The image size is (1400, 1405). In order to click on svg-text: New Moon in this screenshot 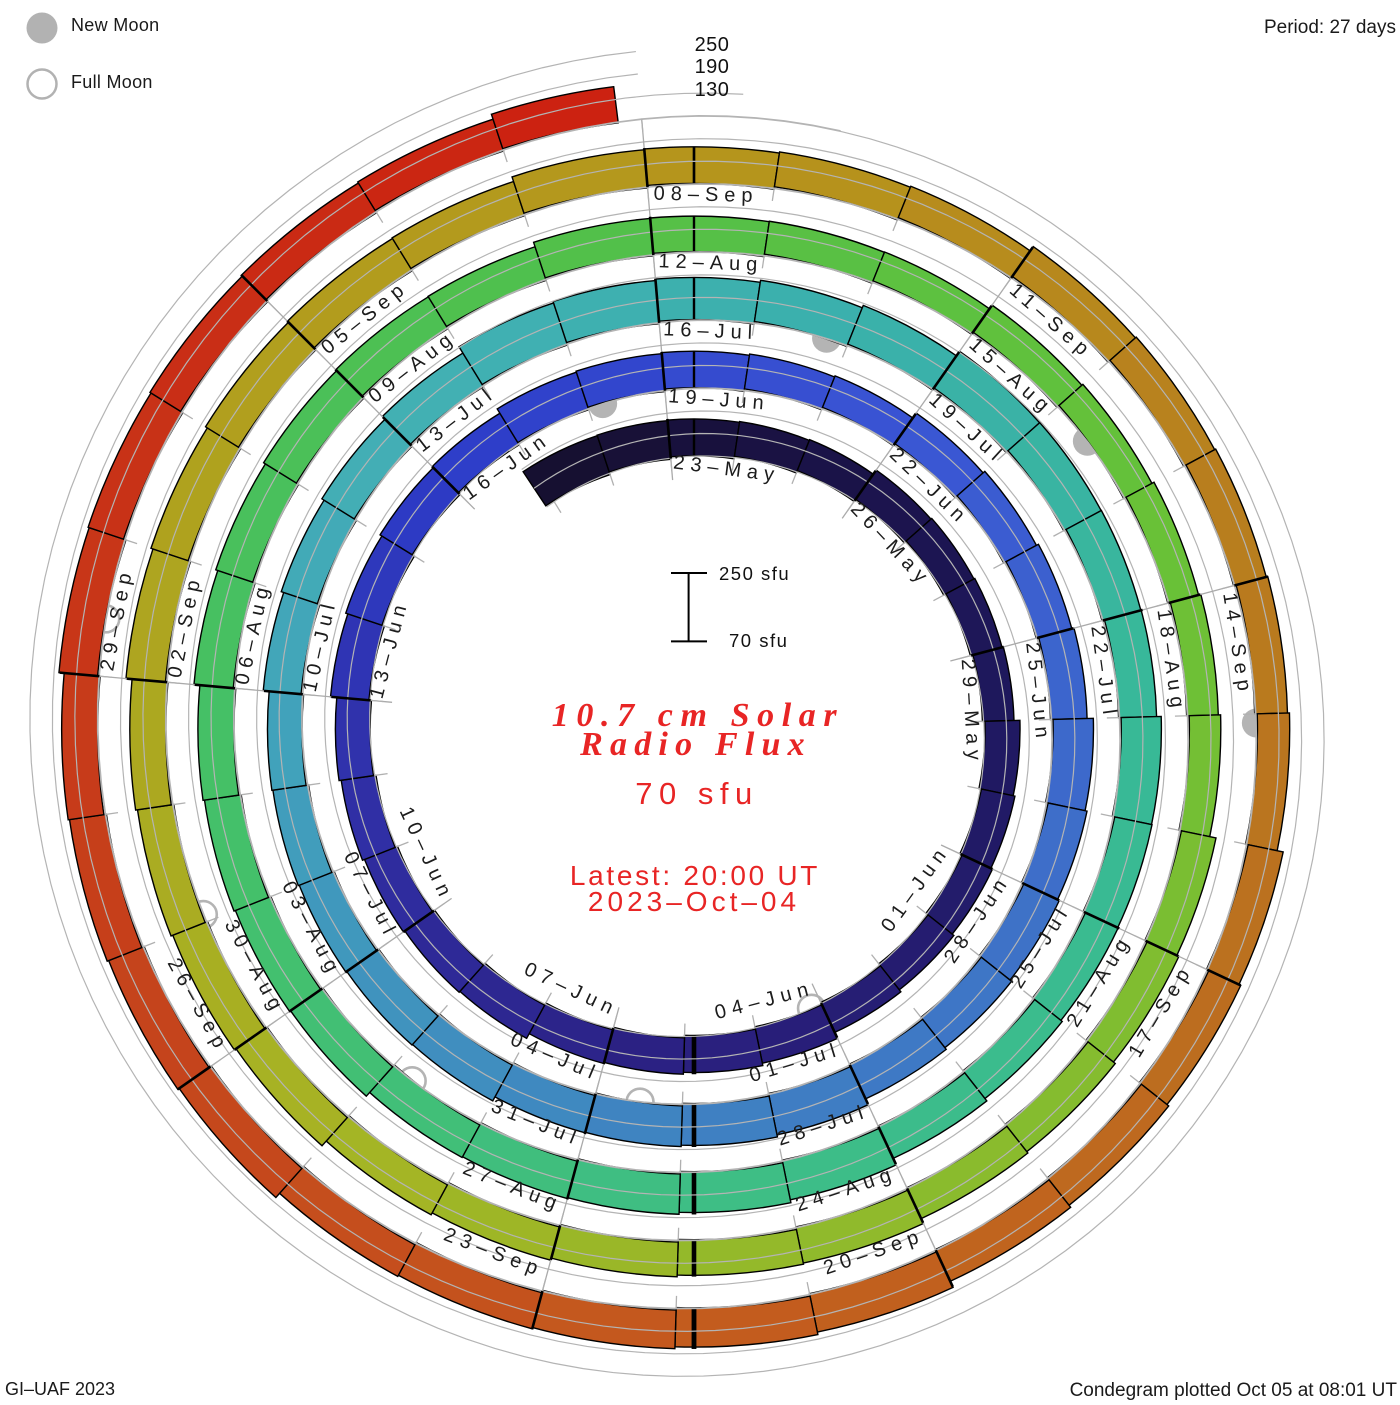, I will do `click(115, 25)`.